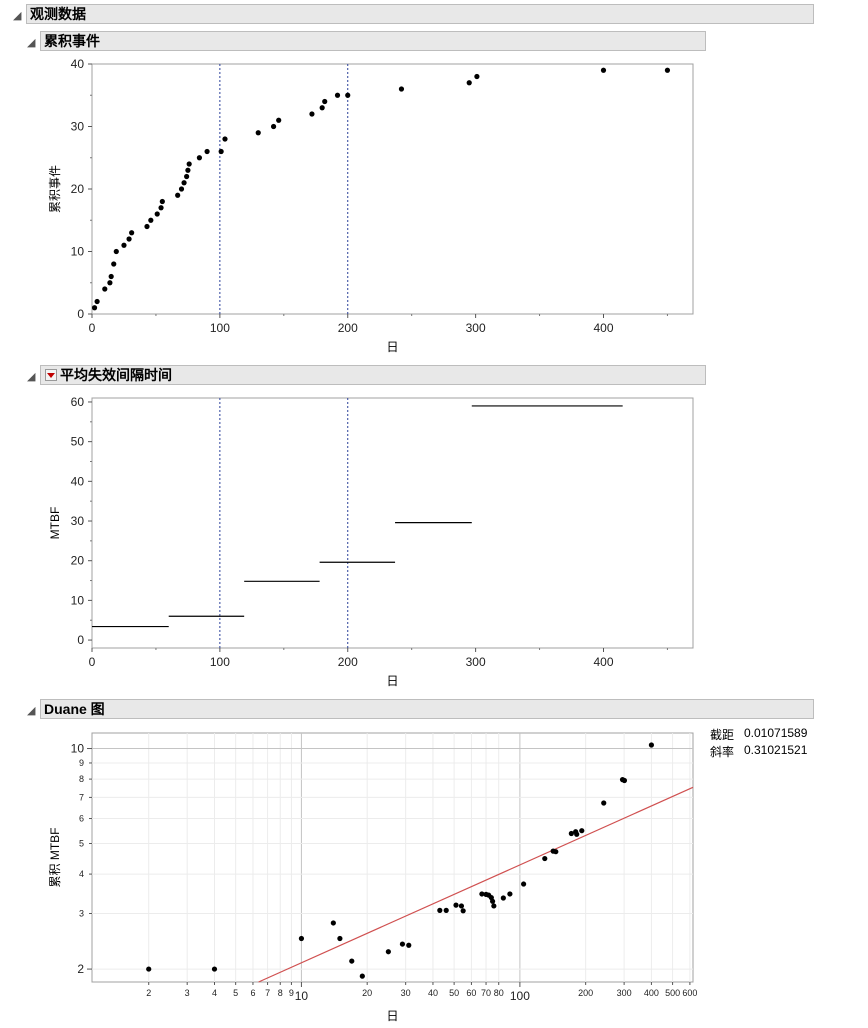 Image resolution: width=868 pixels, height=1028 pixels. What do you see at coordinates (72, 41) in the screenshot?
I see `cumulative-section-title: 累积事件` at bounding box center [72, 41].